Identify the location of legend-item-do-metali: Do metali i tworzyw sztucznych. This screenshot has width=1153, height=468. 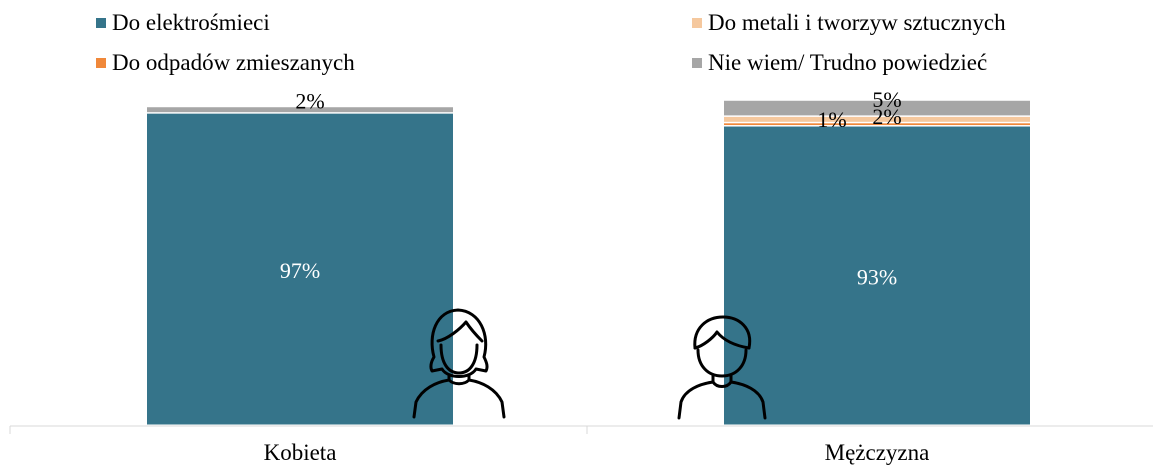
(849, 23).